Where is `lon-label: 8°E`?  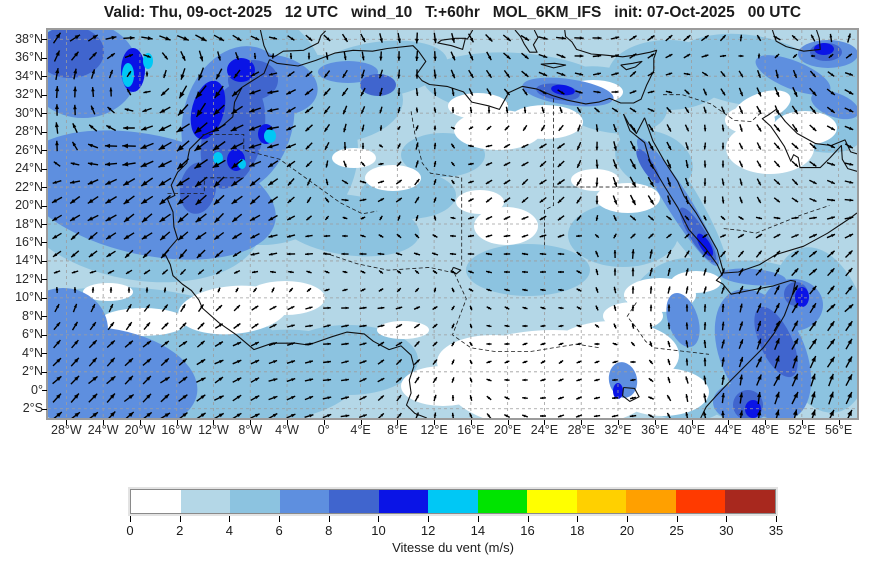 lon-label: 8°E is located at coordinates (397, 430).